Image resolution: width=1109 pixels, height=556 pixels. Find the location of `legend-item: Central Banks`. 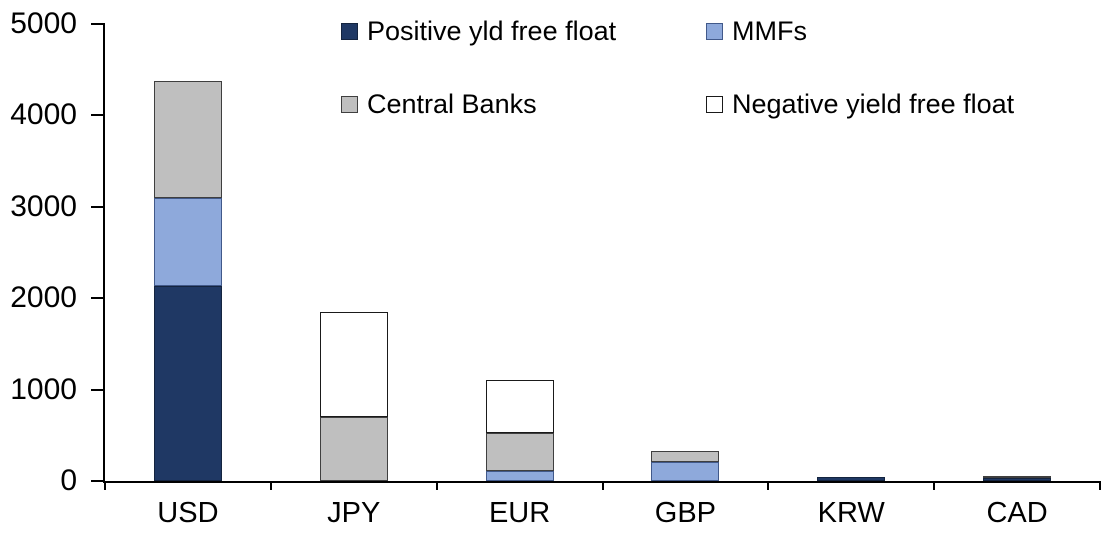

legend-item: Central Banks is located at coordinates (439, 104).